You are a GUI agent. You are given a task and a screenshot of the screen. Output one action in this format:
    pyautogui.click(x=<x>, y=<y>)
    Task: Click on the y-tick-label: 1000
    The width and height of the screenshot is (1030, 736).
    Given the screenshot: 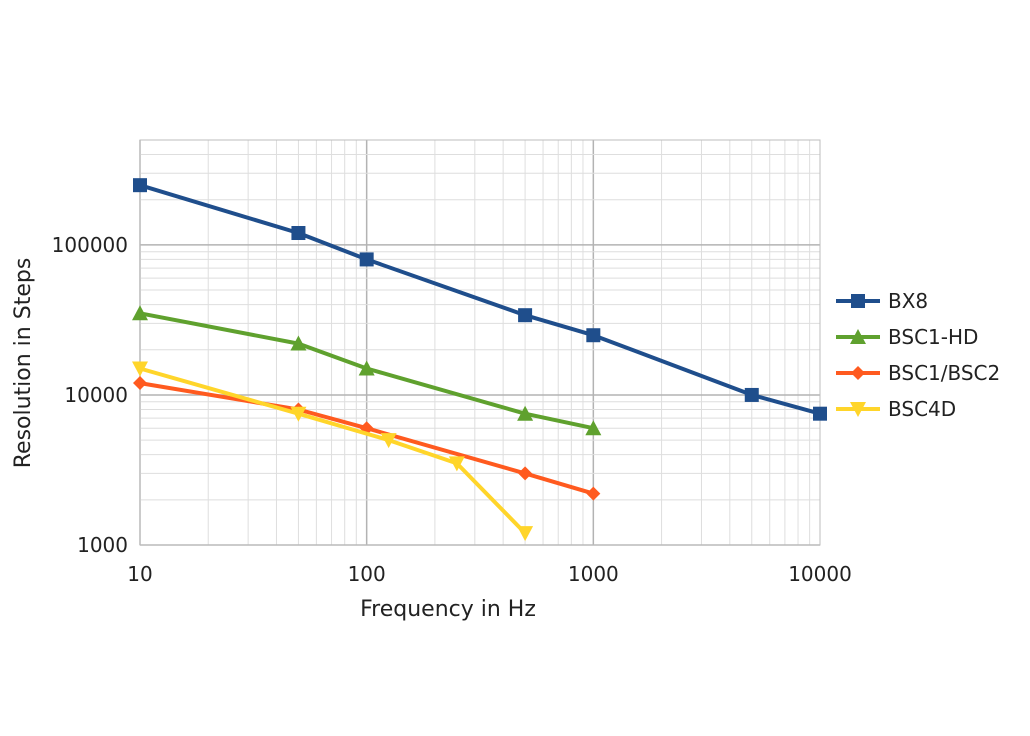 What is the action you would take?
    pyautogui.click(x=102, y=545)
    